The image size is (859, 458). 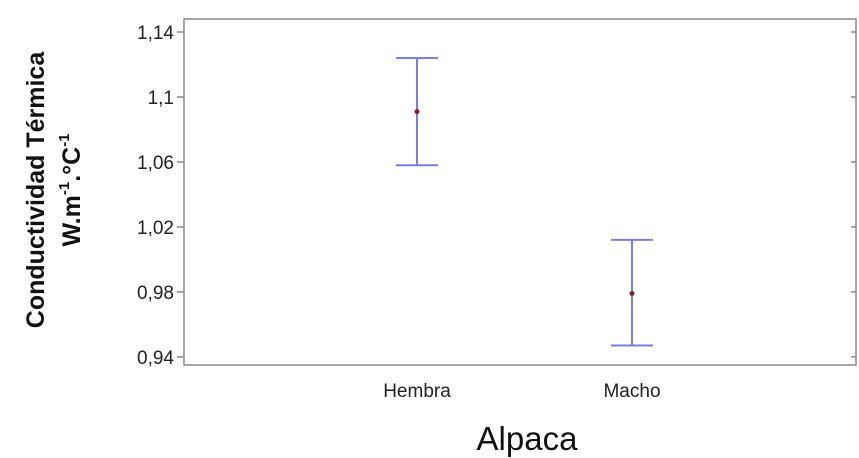 I want to click on y-axis-title-line2: W.m-1.°C-1, so click(x=71, y=189).